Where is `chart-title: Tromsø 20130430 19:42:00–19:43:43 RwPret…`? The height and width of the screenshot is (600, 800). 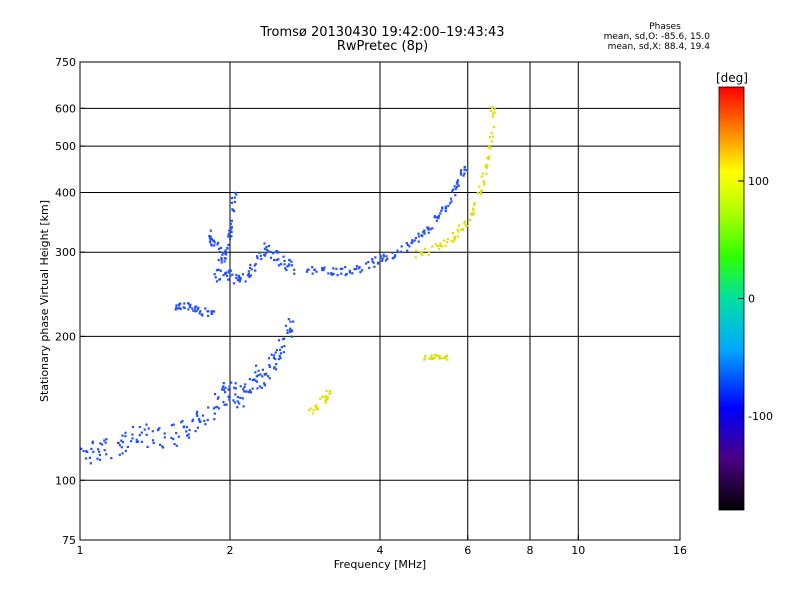 chart-title: Tromsø 20130430 19:42:00–19:43:43 RwPret… is located at coordinates (382, 40).